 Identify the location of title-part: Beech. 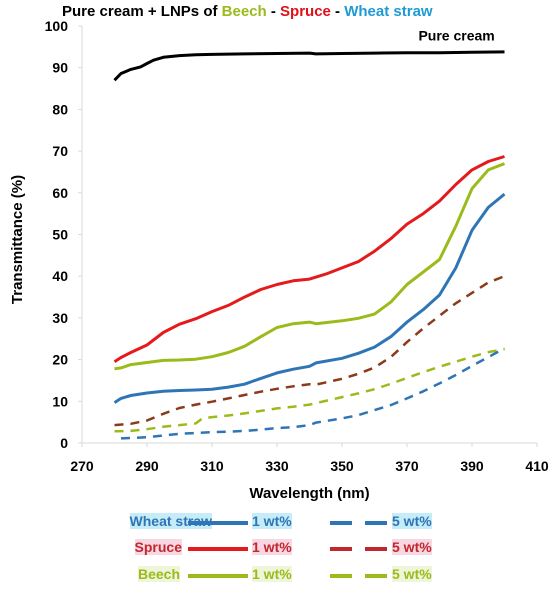
(244, 11).